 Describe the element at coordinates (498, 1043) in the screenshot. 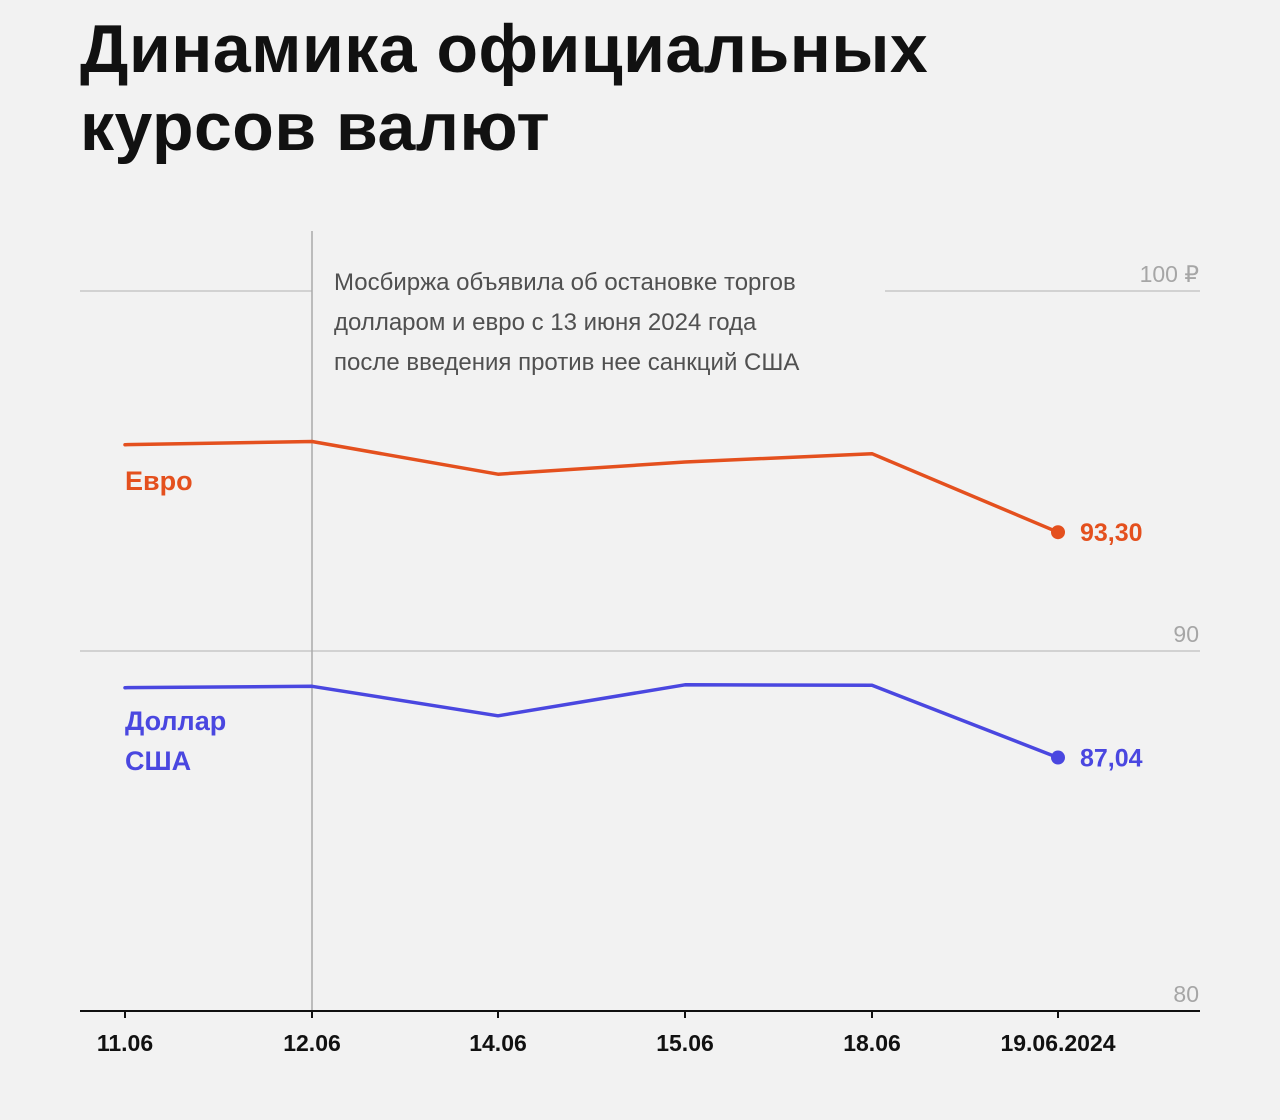

I see `x-tick-label-2: 14.06` at that location.